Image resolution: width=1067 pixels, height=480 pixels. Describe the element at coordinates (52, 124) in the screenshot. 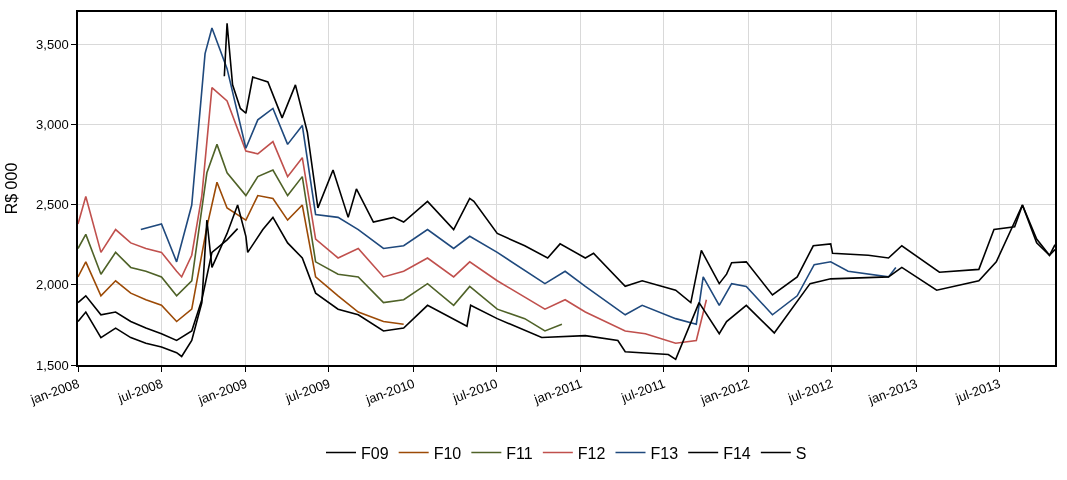

I see `y-tick-label: 3,000` at that location.